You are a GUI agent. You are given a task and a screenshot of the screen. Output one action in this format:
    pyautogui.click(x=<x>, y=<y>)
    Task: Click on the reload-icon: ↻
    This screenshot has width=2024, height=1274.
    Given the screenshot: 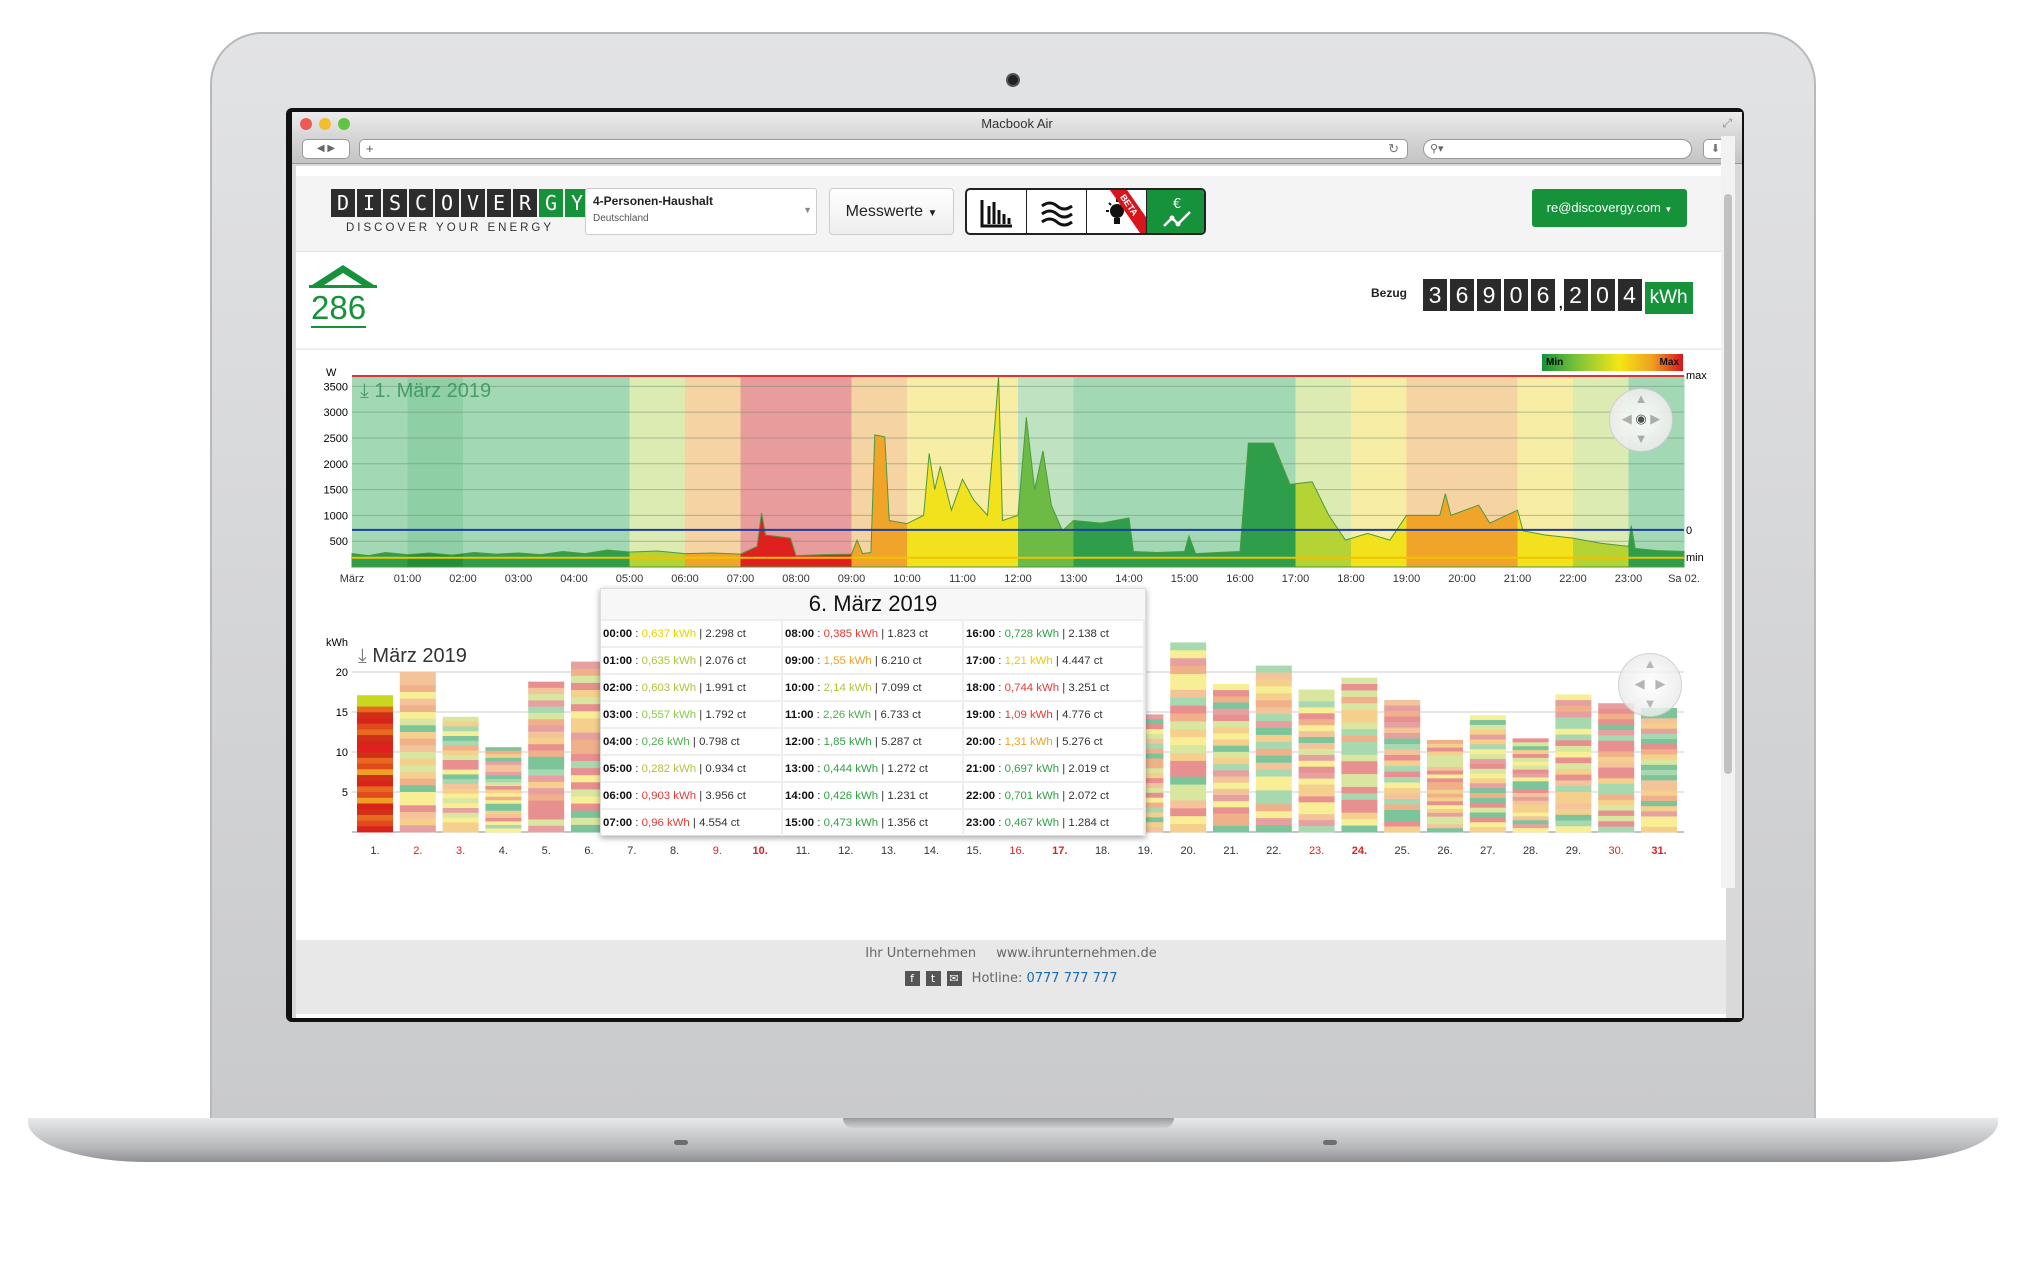 What is the action you would take?
    pyautogui.click(x=1393, y=148)
    